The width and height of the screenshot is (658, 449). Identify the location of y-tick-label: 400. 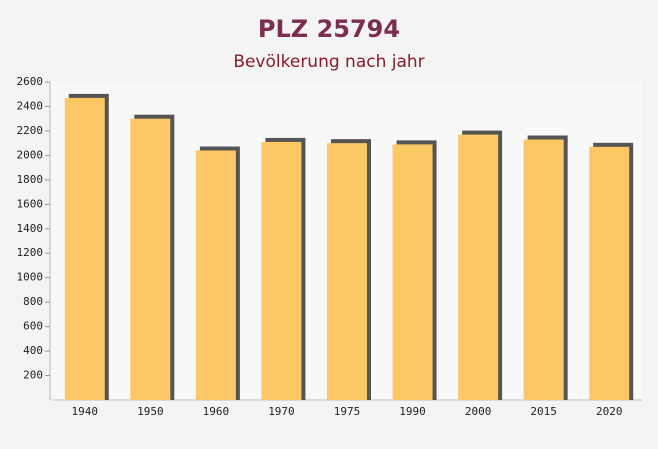
(33, 350).